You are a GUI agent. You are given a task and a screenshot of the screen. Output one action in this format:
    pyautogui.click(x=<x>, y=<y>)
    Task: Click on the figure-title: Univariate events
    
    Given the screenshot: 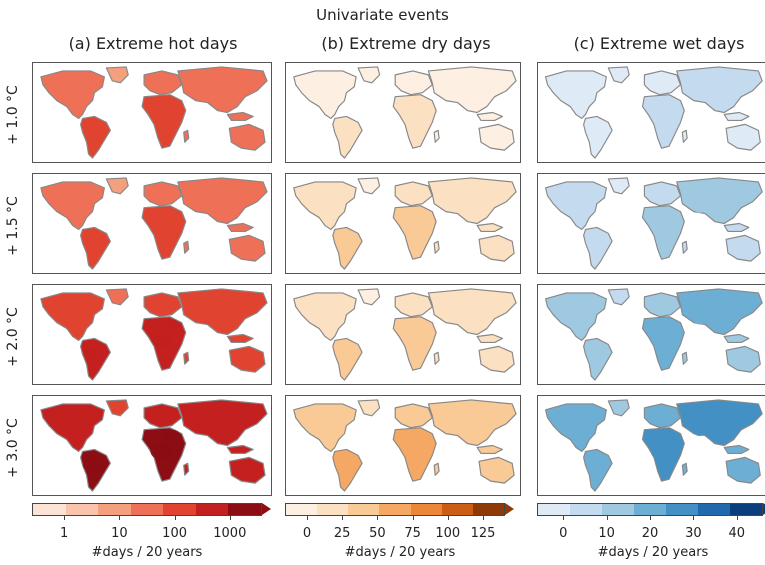 What is the action you would take?
    pyautogui.click(x=382, y=15)
    